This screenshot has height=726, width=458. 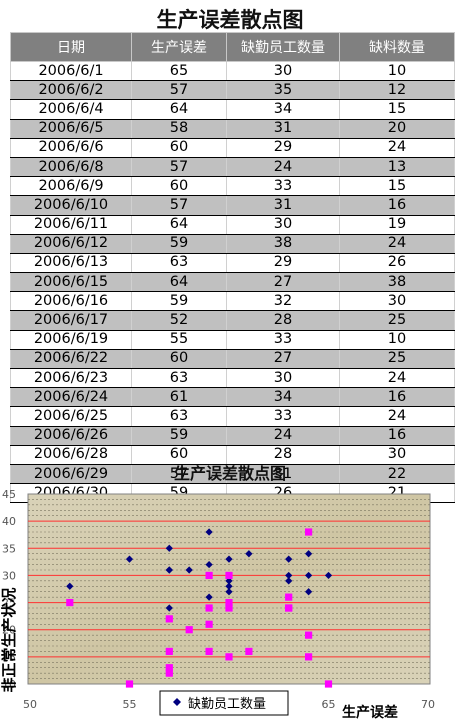 I want to click on y-tick-label: 25, so click(x=9, y=603).